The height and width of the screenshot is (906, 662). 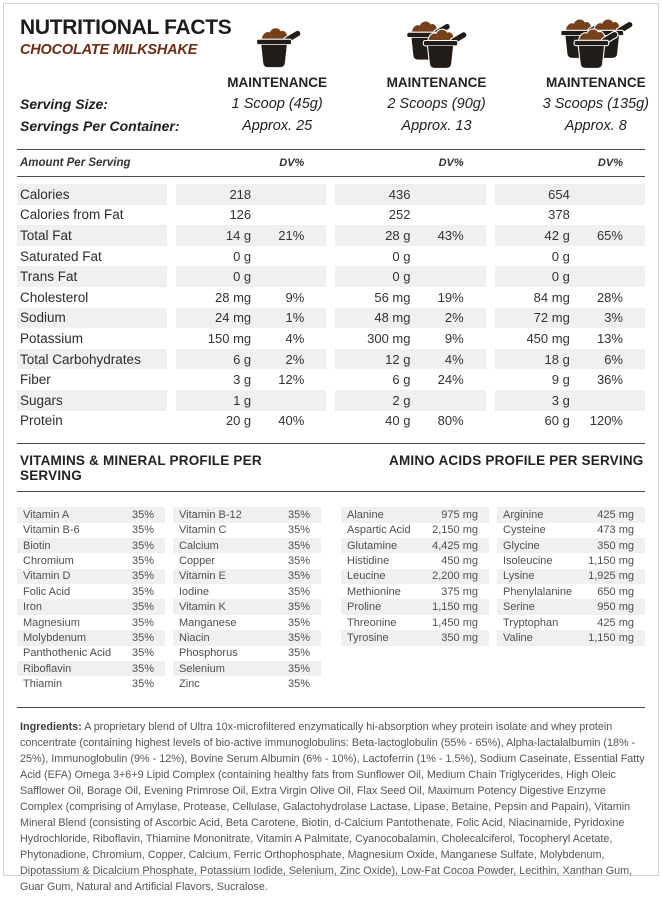 I want to click on nutrient-name: Lysine, so click(x=519, y=576).